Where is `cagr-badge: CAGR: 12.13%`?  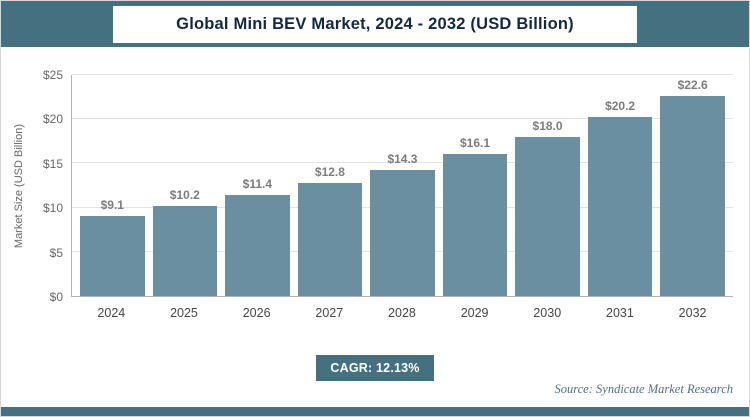 cagr-badge: CAGR: 12.13% is located at coordinates (375, 368).